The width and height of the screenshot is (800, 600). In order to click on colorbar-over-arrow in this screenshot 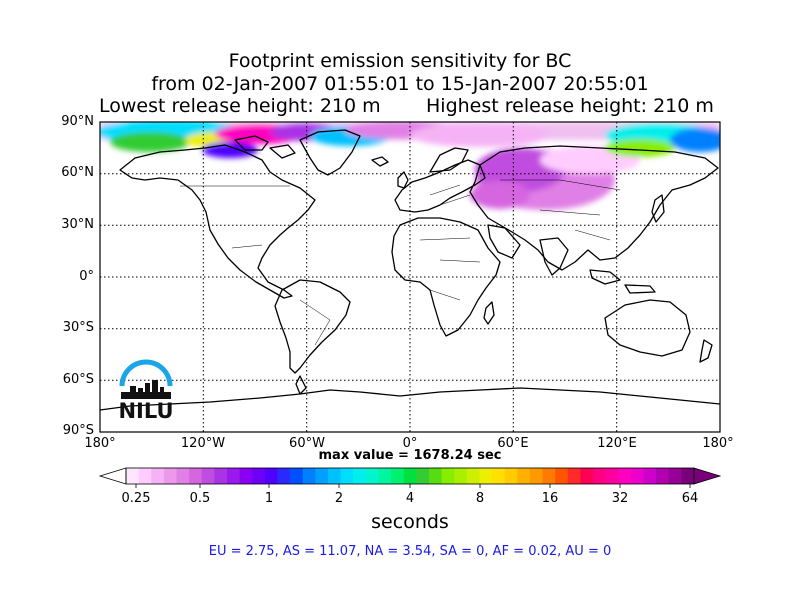, I will do `click(707, 476)`.